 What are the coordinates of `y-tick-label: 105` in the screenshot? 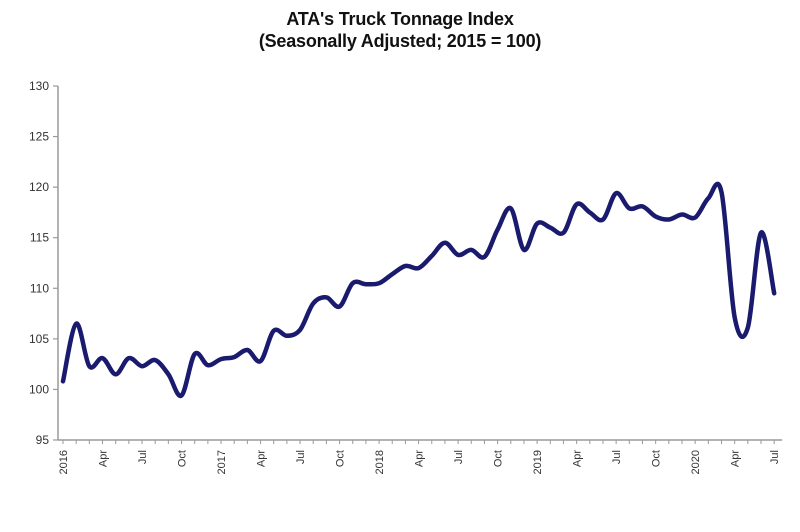 It's located at (39, 339).